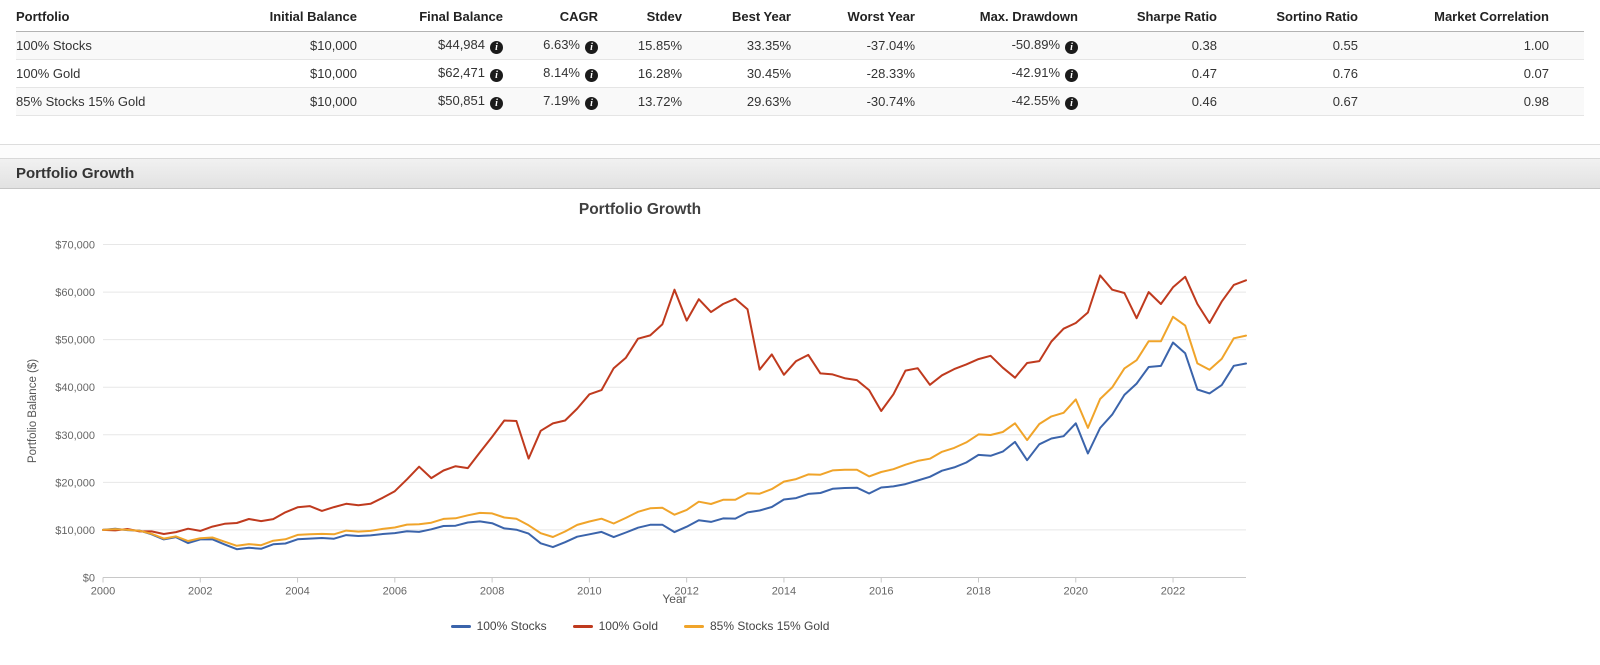 The image size is (1600, 665). I want to click on table-cell: 13.72%, so click(640, 101).